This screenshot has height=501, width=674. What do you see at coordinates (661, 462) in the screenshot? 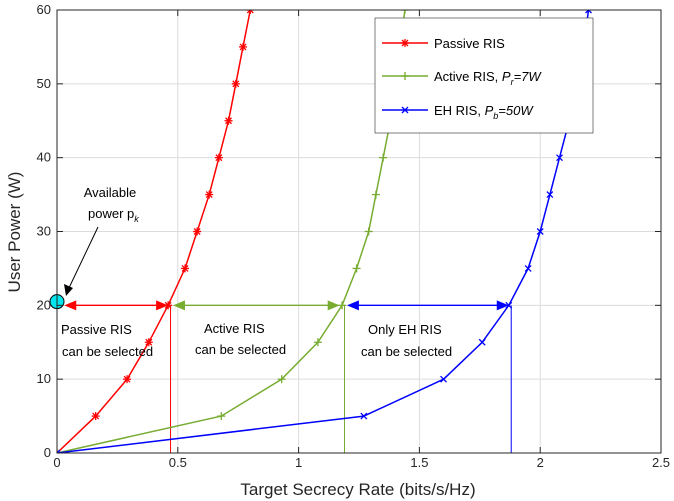
I see `x-tick-label: 2.5` at bounding box center [661, 462].